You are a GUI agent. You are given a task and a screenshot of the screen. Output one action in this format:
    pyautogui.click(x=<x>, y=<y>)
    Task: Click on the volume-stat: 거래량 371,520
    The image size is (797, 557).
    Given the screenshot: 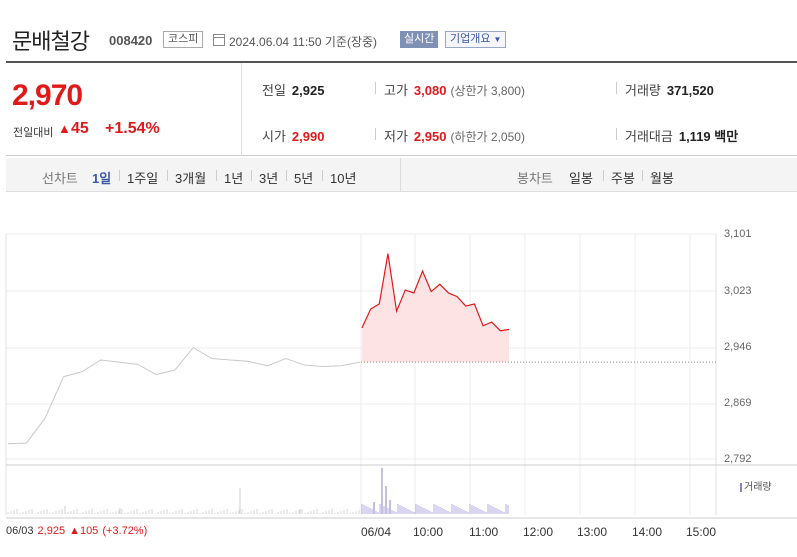 What is the action you would take?
    pyautogui.click(x=669, y=89)
    